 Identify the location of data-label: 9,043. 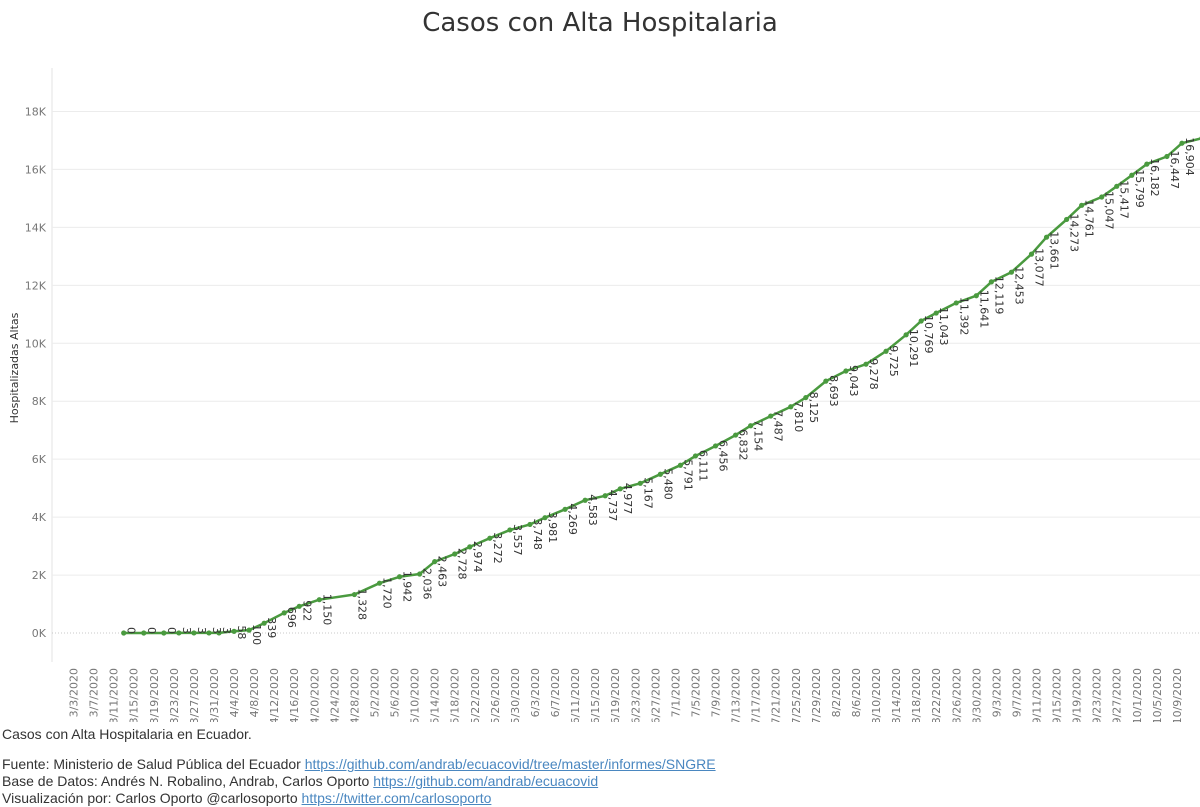
(853, 381).